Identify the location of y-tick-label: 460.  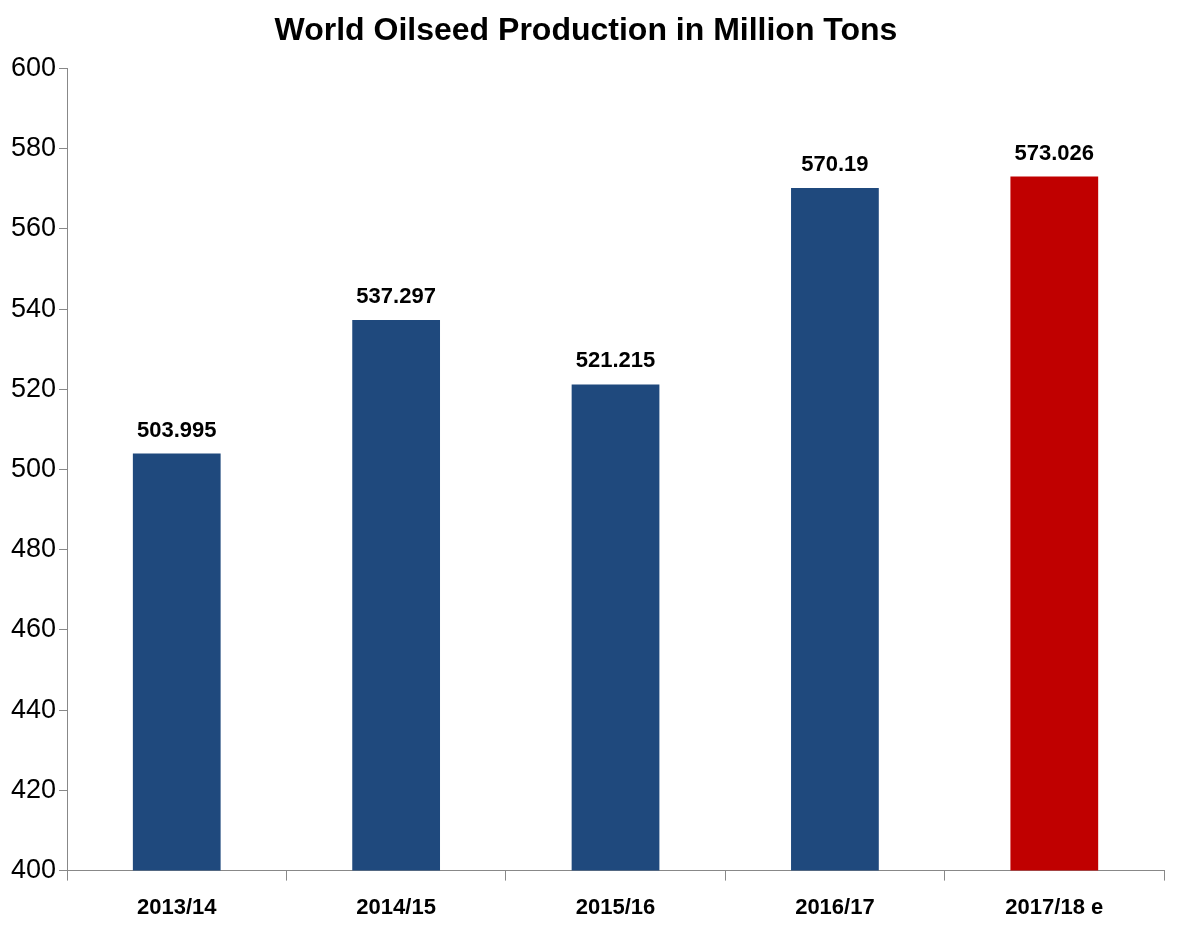
(33, 628).